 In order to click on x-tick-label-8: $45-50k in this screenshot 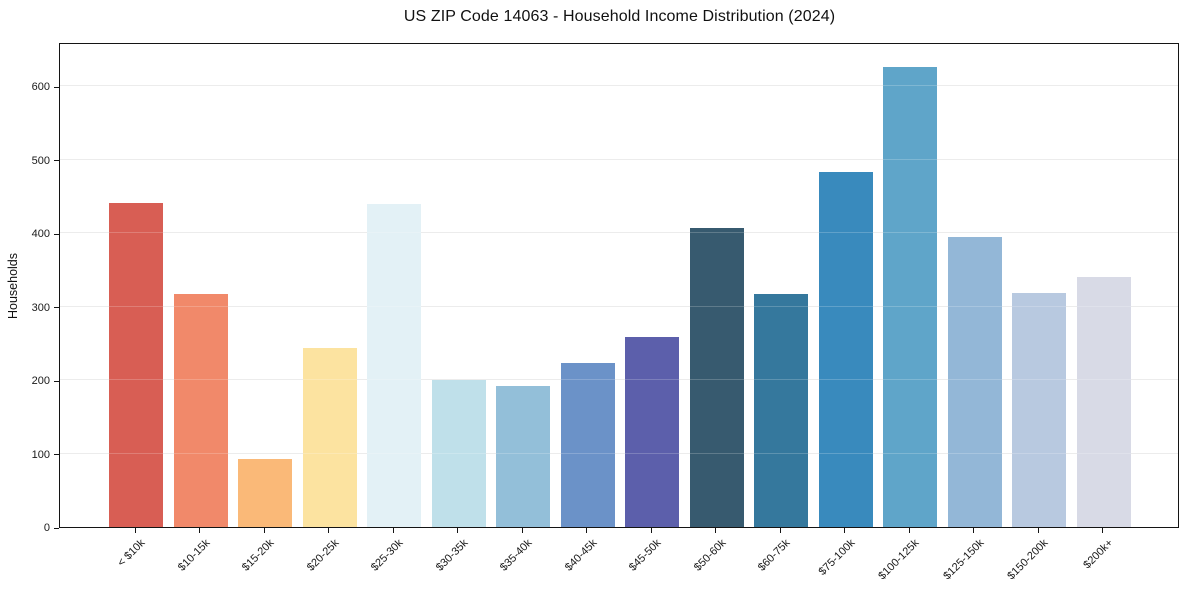, I will do `click(645, 555)`.